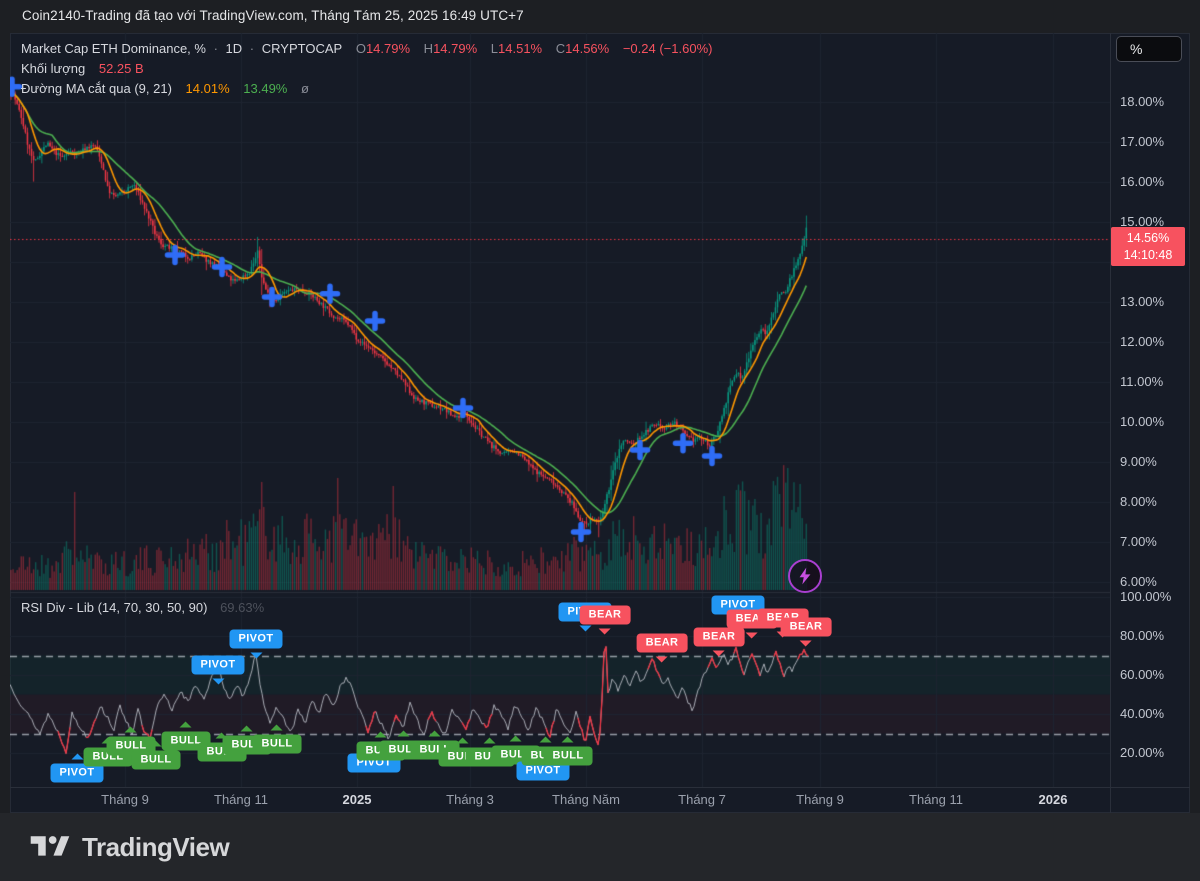  What do you see at coordinates (360, 48) in the screenshot?
I see `open-key: O` at bounding box center [360, 48].